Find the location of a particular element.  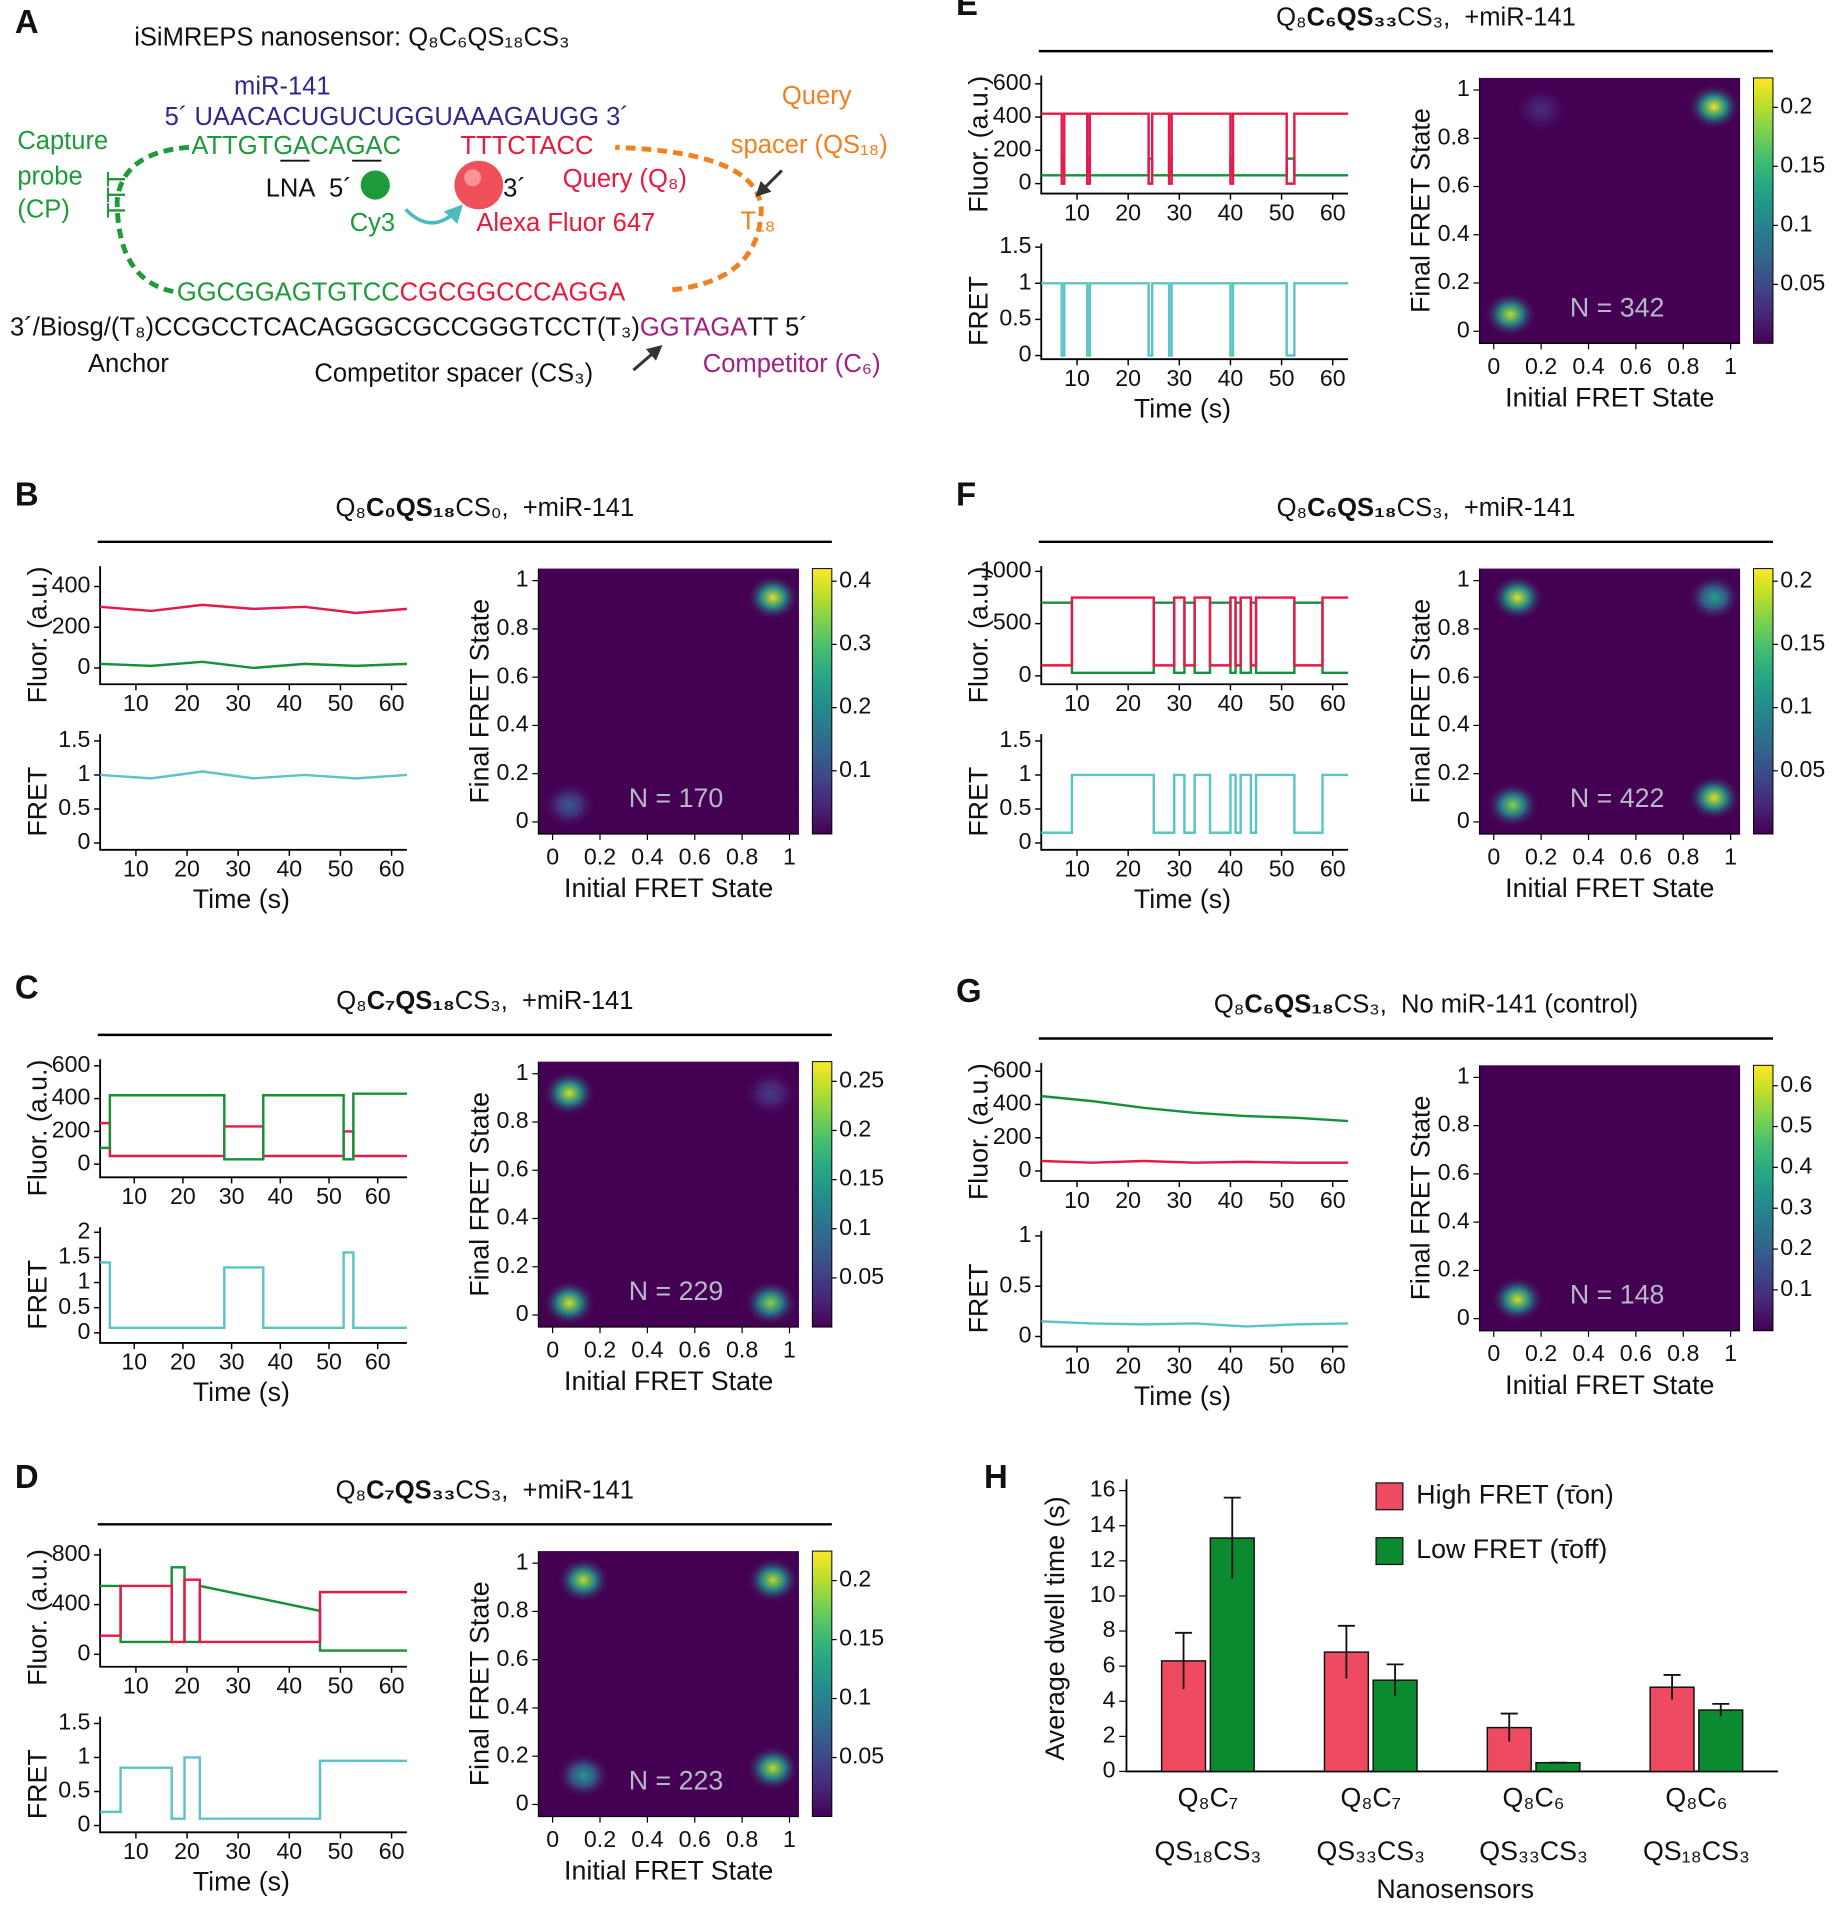

peaks is located at coordinates (1517, 1299).